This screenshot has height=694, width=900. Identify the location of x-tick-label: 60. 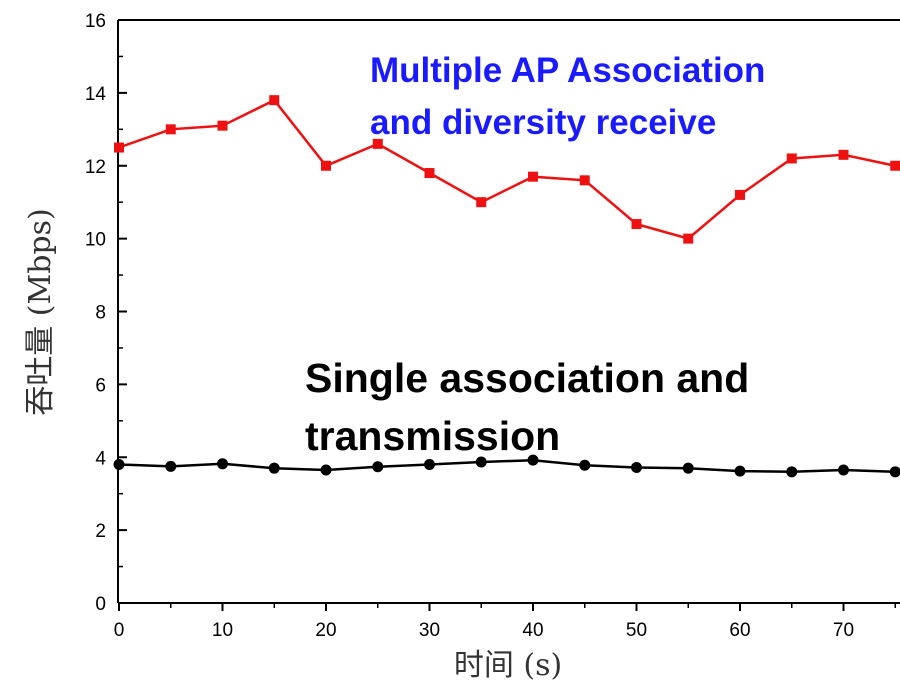
(739, 630).